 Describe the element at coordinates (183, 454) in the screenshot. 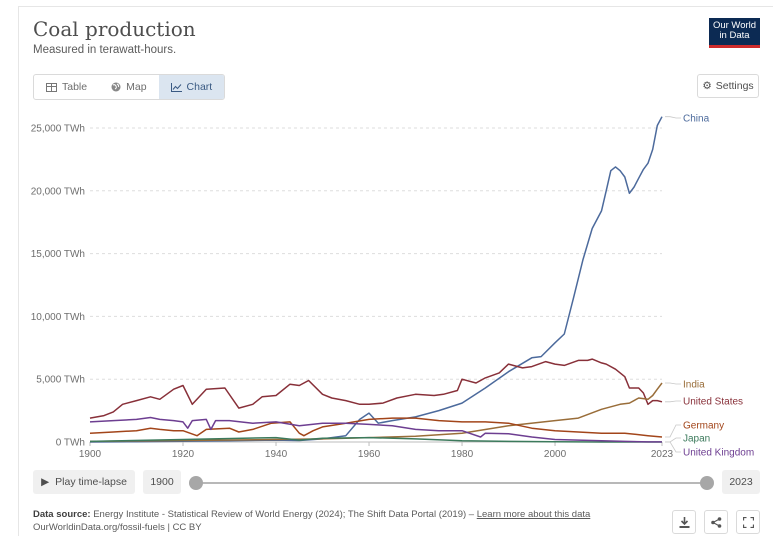

I see `x-tick-label: 1920` at that location.